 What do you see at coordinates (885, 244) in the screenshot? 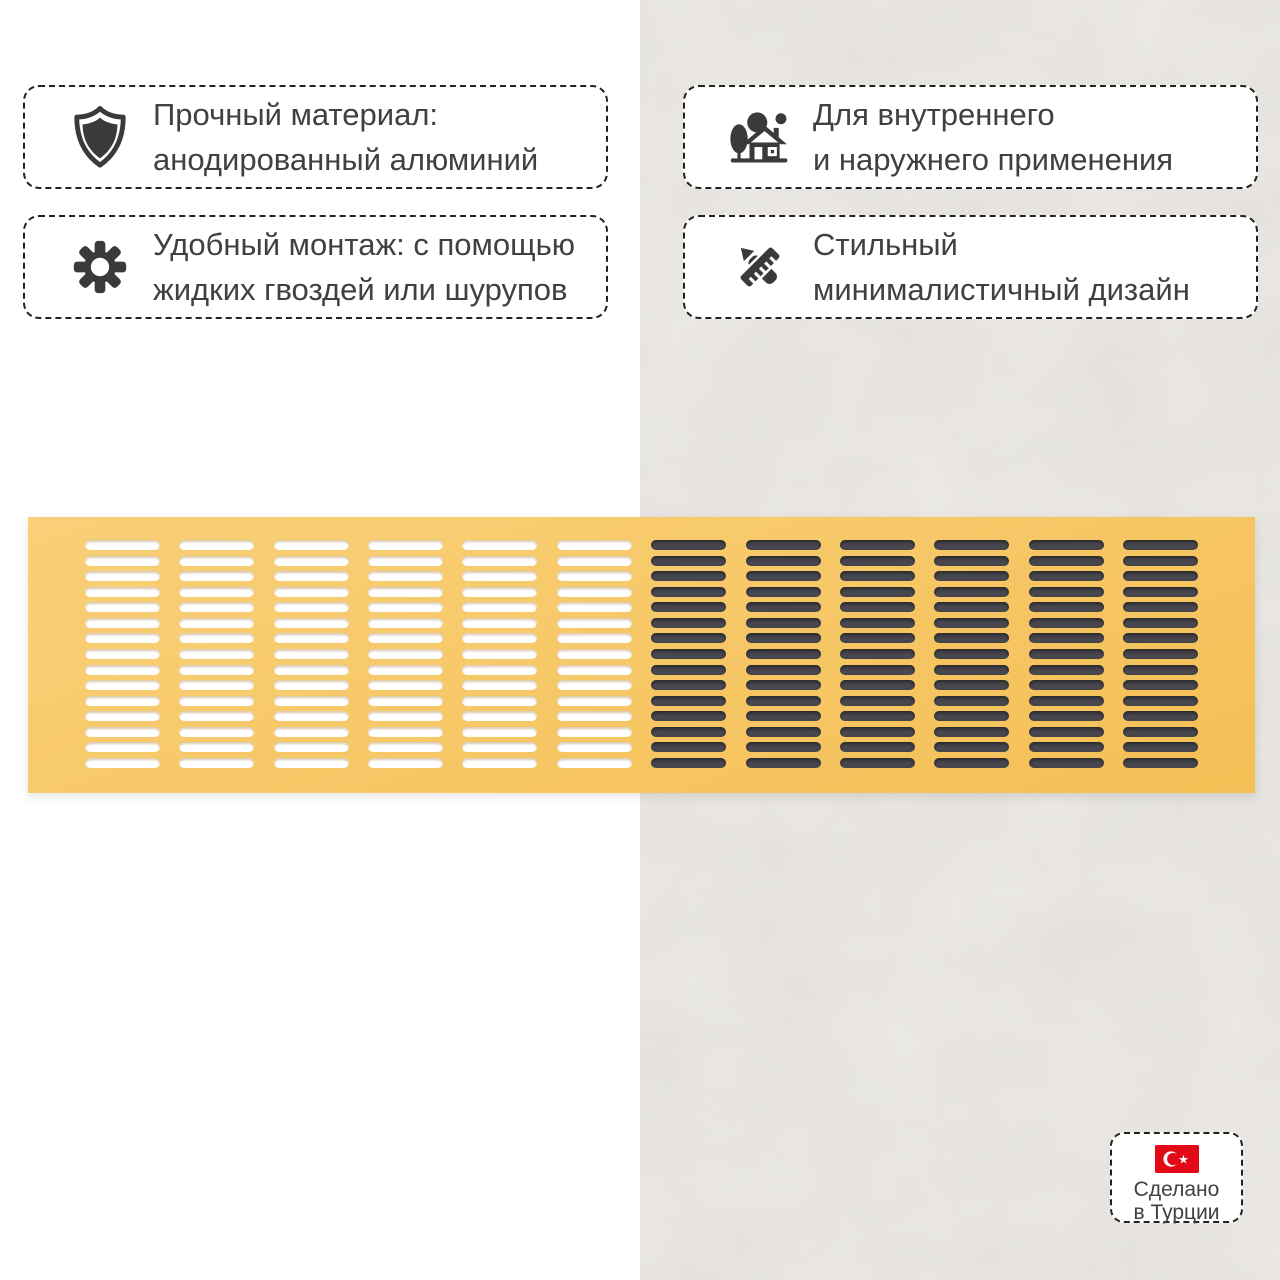
I see `feature-line: Стильный` at bounding box center [885, 244].